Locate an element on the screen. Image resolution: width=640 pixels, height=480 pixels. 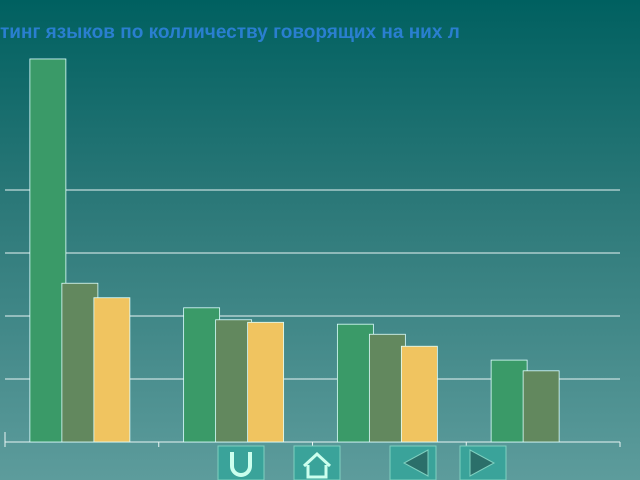
home-button is located at coordinates (317, 462).